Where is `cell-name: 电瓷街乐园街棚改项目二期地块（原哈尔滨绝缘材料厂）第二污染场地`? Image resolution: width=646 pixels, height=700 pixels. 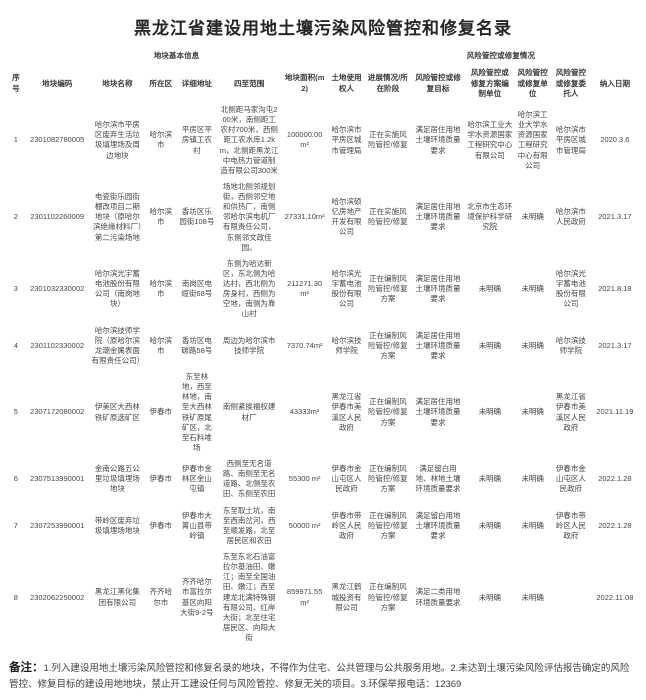 cell-name: 电瓷街乐园街棚改项目二期地块（原哈尔滨绝缘材料厂）第二污染场地 is located at coordinates (117, 217).